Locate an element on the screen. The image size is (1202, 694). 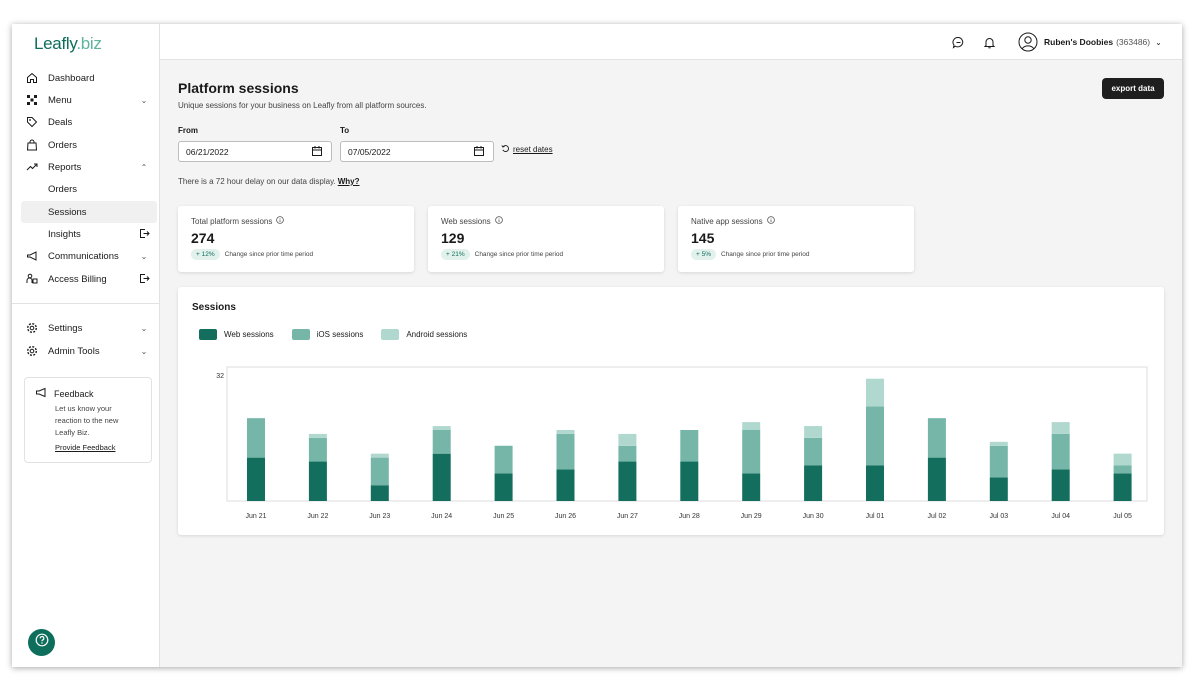
legend-swatch-ios is located at coordinates (300, 334).